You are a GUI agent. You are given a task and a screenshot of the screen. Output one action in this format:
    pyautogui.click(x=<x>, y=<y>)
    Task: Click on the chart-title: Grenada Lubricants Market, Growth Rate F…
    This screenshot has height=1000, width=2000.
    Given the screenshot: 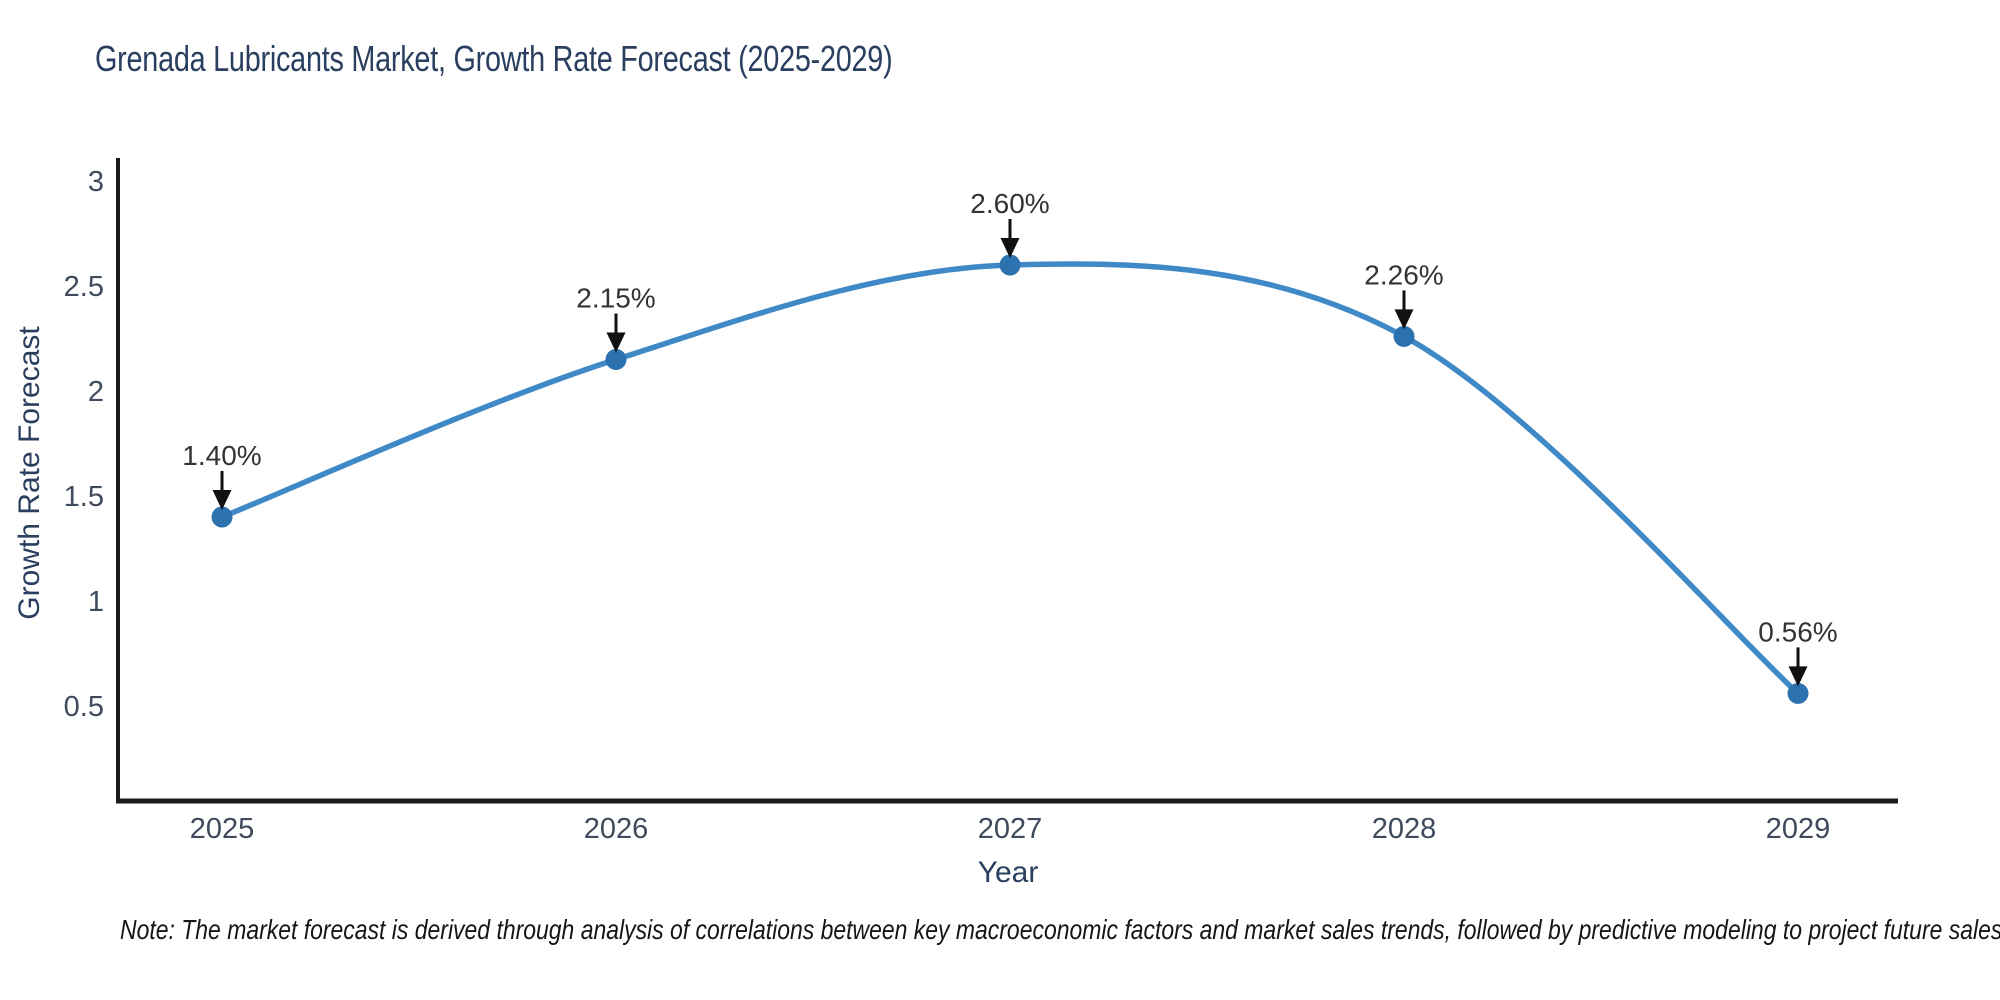 What is the action you would take?
    pyautogui.click(x=494, y=58)
    